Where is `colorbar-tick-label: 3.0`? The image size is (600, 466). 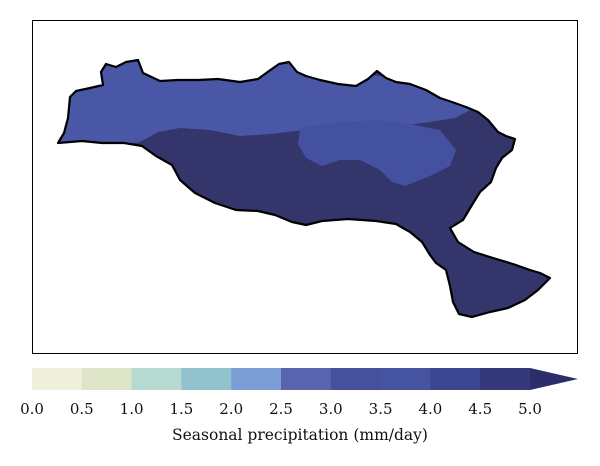
colorbar-tick-label: 3.0 is located at coordinates (330, 409).